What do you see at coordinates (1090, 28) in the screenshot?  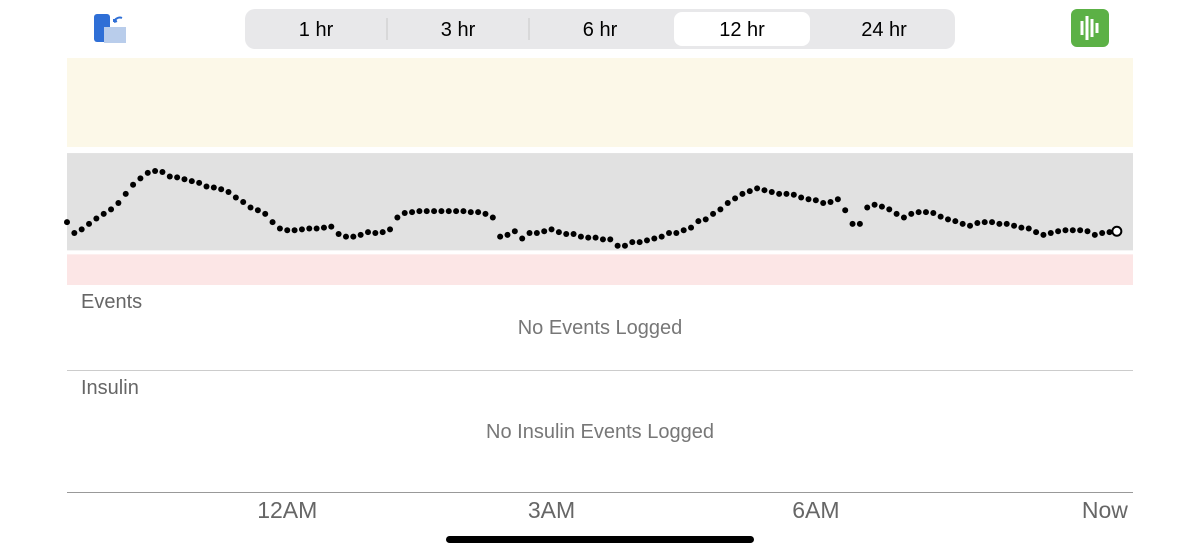 I see `sound-button` at bounding box center [1090, 28].